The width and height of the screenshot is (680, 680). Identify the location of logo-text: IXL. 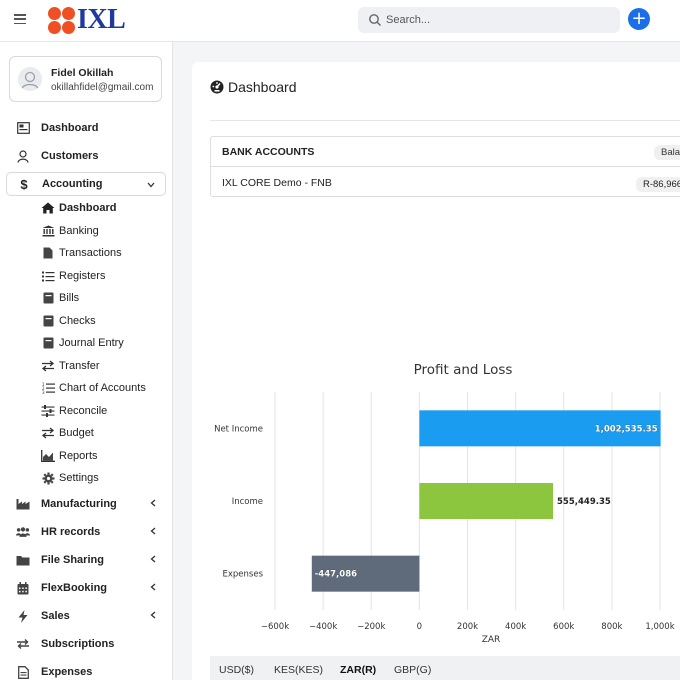
(101, 19).